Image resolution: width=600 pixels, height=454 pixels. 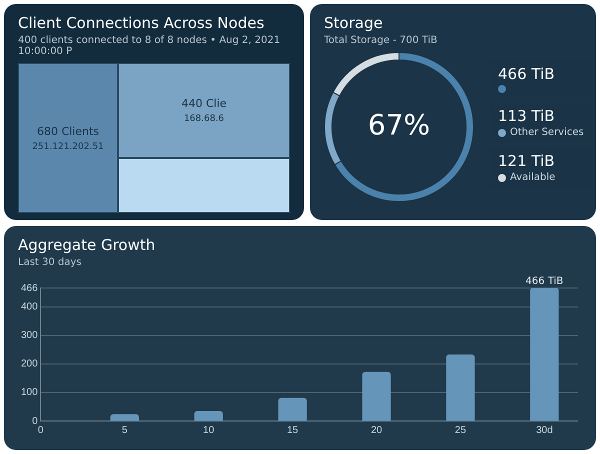 I want to click on data-label: 121 TiB, so click(x=527, y=161).